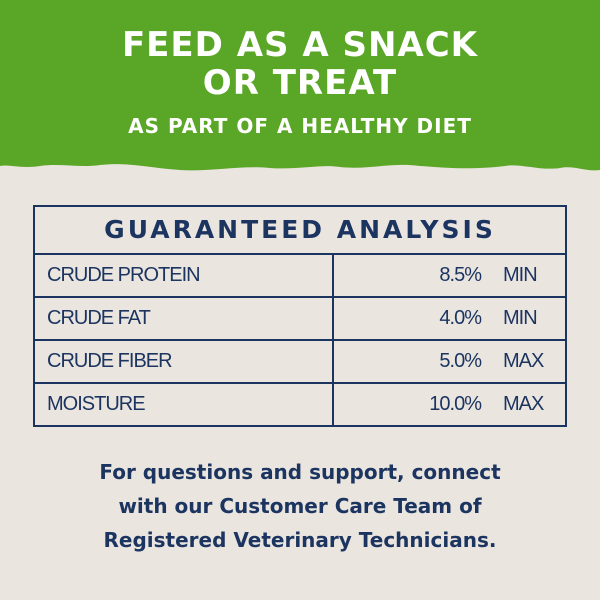  I want to click on nutrient-value: 10.0%, so click(455, 404).